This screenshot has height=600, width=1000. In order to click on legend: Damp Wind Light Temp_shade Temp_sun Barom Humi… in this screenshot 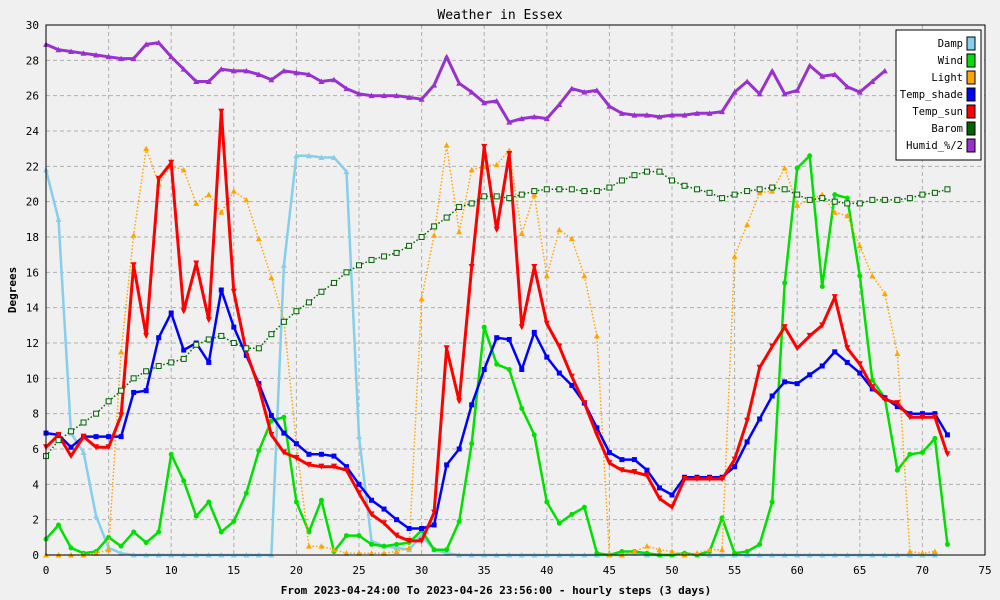, I will do `click(938, 95)`.